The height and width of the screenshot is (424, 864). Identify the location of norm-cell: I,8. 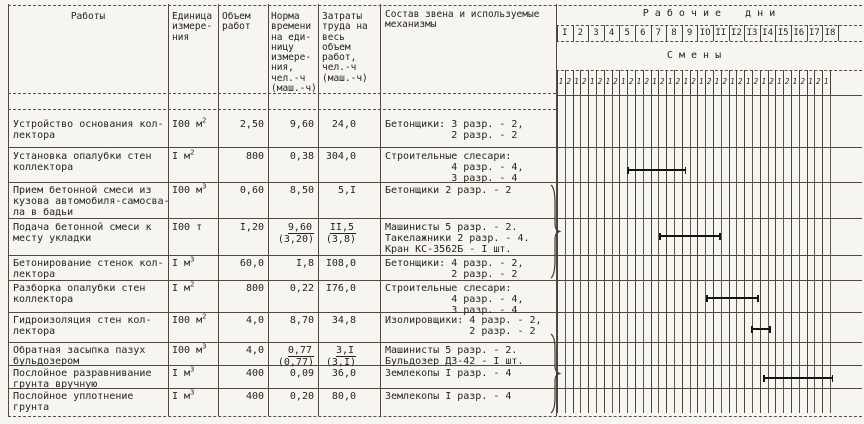
(304, 263).